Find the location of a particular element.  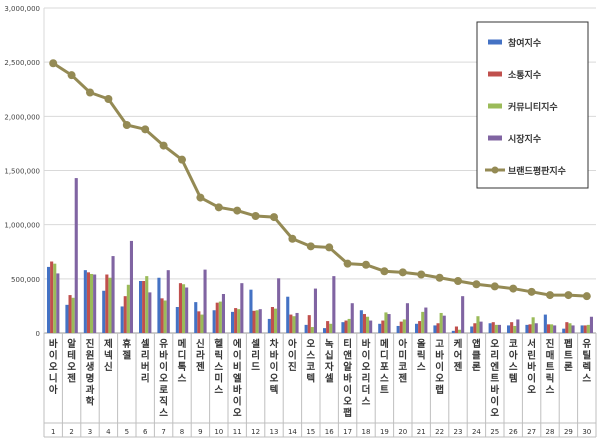

rank-label: 28 is located at coordinates (550, 432).